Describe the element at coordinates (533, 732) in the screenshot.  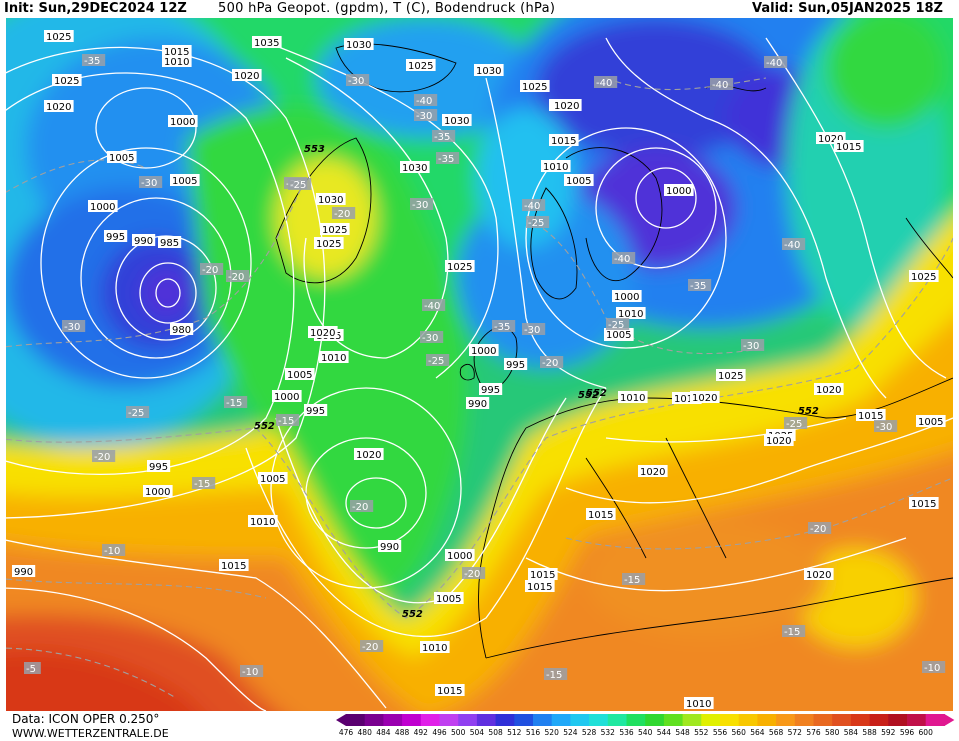
I see `colorbar-tick-label: 516` at that location.